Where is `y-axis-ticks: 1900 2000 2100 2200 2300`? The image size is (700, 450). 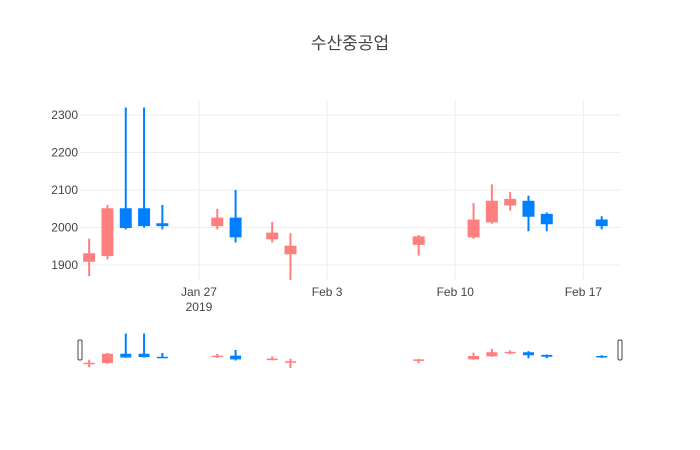 y-axis-ticks: 1900 2000 2100 2200 2300 is located at coordinates (64, 190).